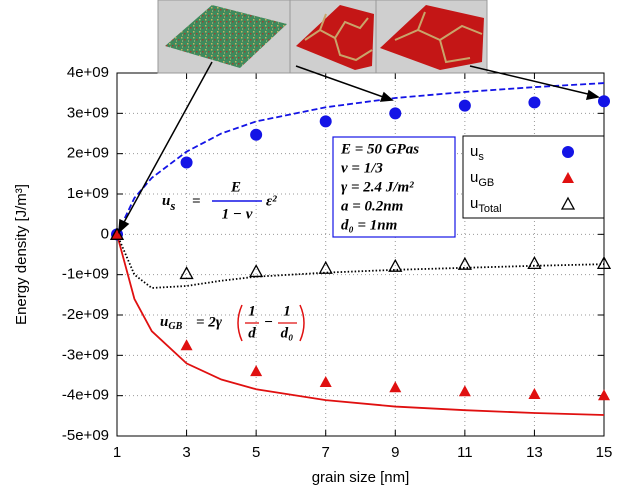  What do you see at coordinates (85, 395) in the screenshot?
I see `y-tick-label: -4e+09` at bounding box center [85, 395].